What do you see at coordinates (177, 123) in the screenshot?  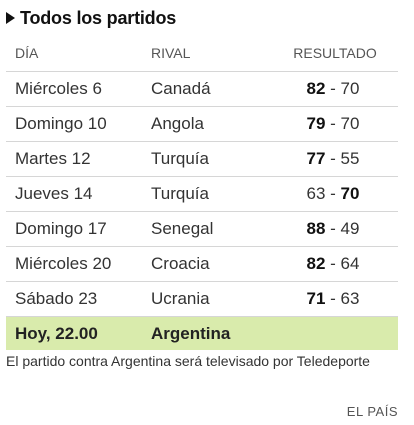 I see `match-rival: Angola` at bounding box center [177, 123].